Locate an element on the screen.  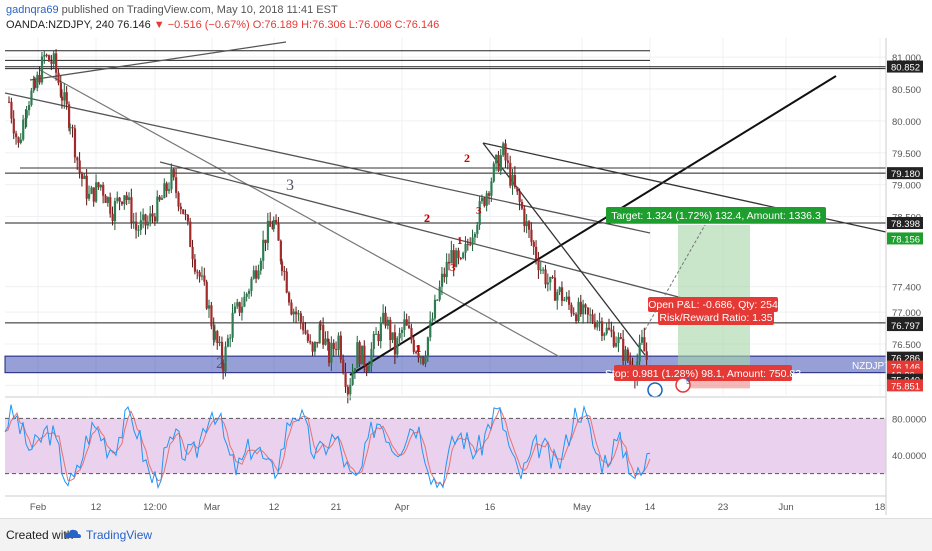
wave-label-6: 1 is located at coordinates (460, 241).